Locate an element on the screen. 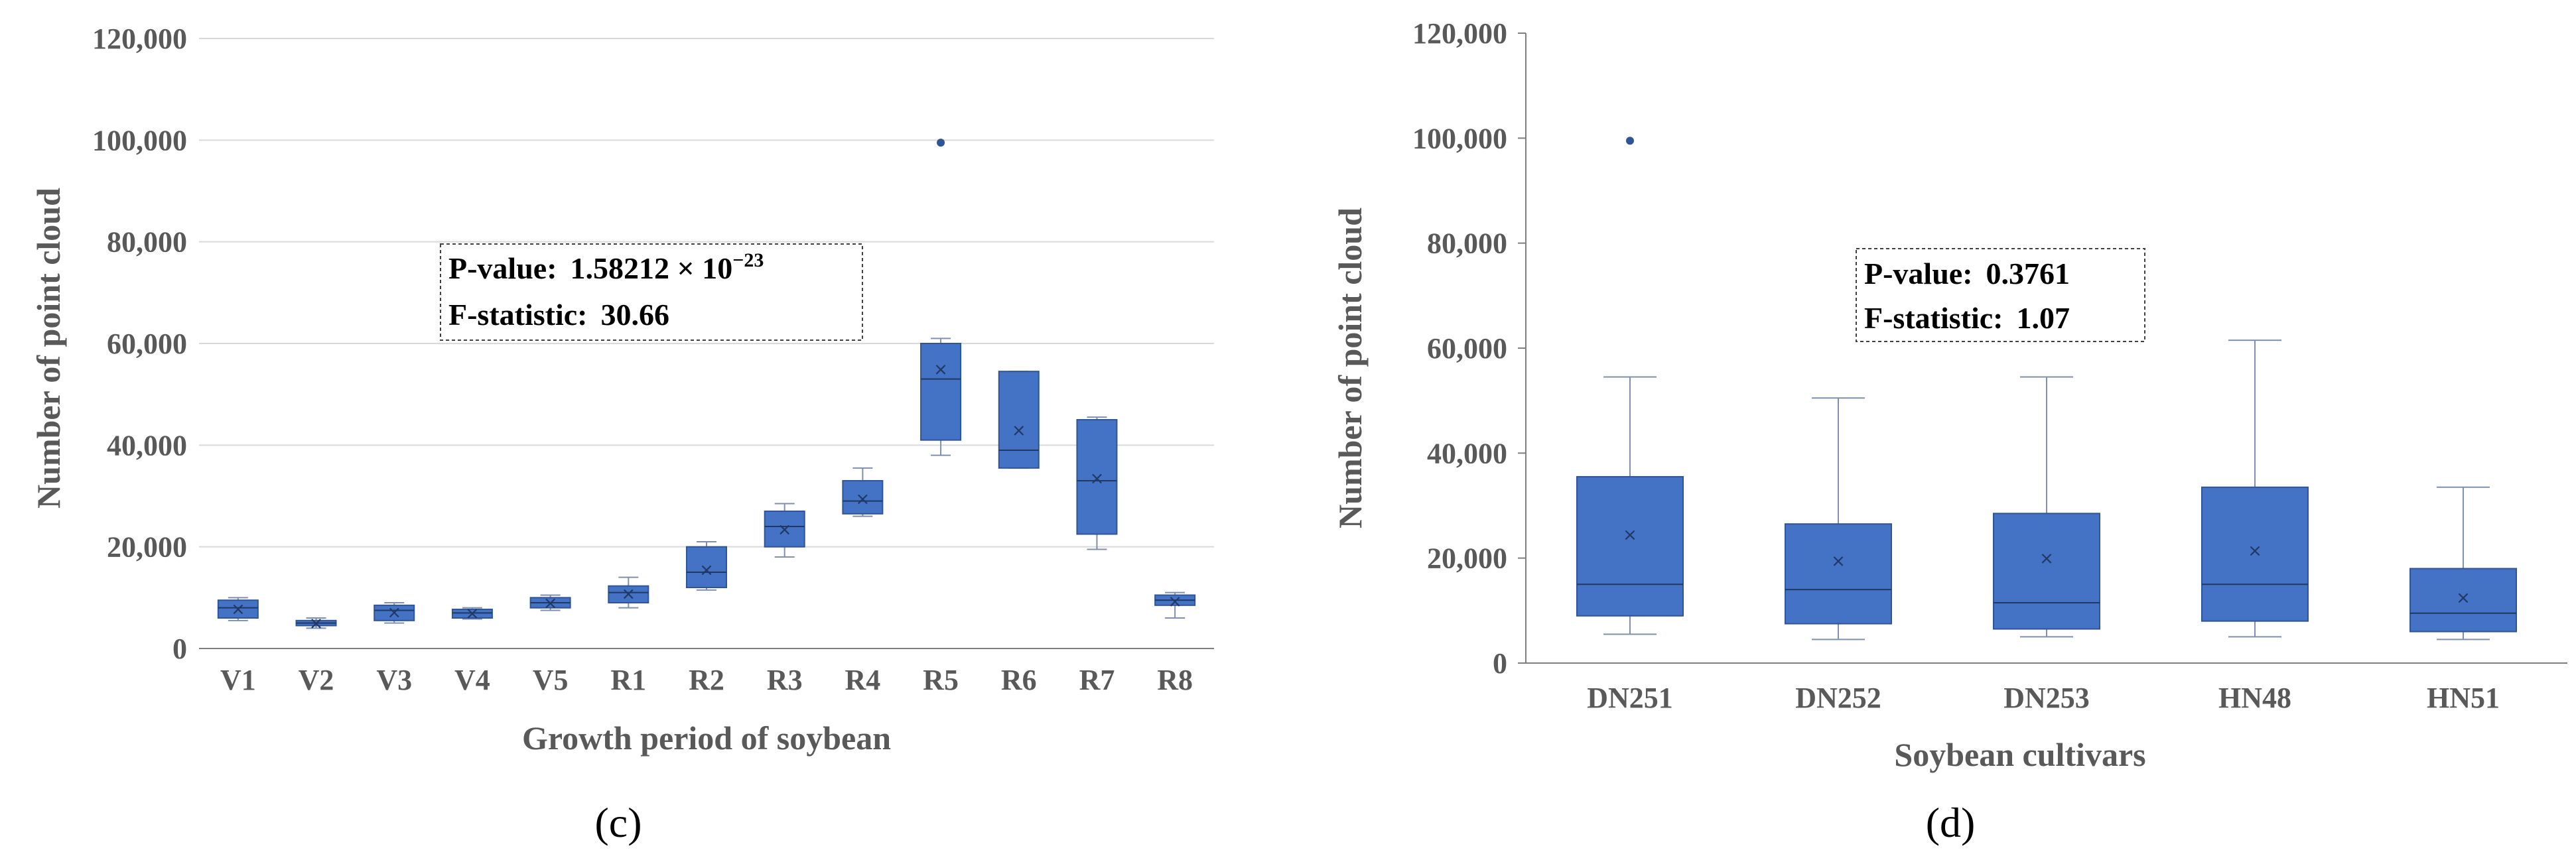 The height and width of the screenshot is (862, 2576). x-tick-label: V3 is located at coordinates (394, 680).